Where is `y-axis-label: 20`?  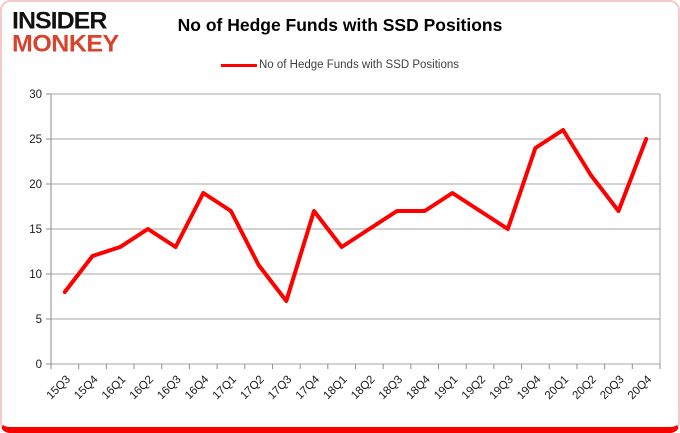
y-axis-label: 20 is located at coordinates (35, 185).